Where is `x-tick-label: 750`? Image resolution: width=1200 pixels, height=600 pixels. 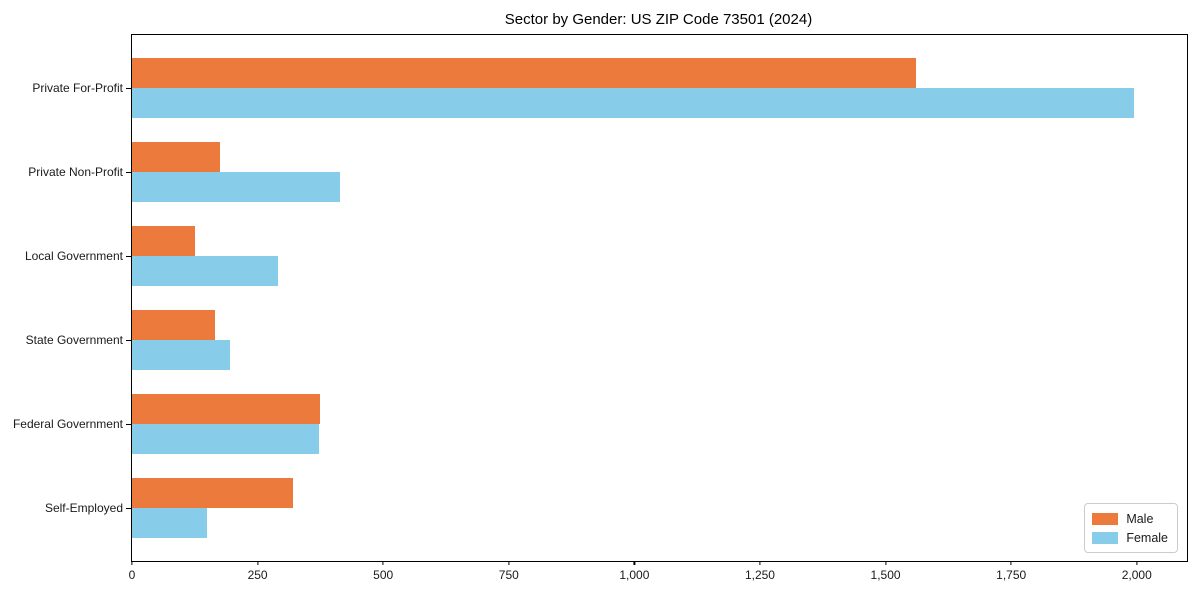
x-tick-label: 750 is located at coordinates (508, 575).